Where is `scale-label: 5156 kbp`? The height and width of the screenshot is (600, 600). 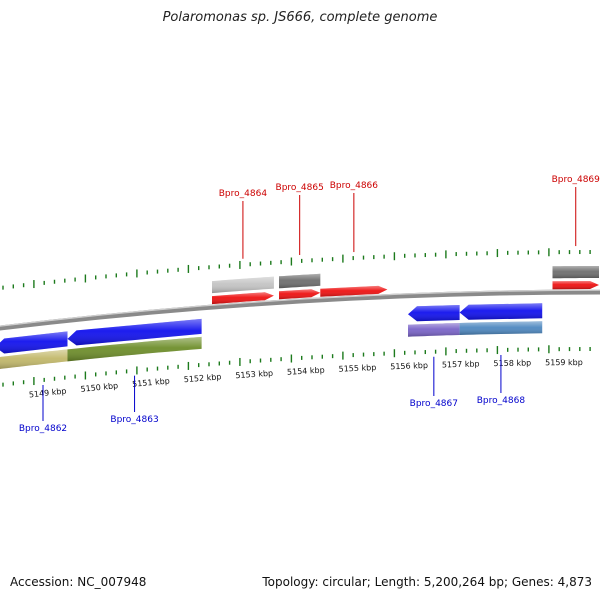 scale-label: 5156 kbp is located at coordinates (409, 366).